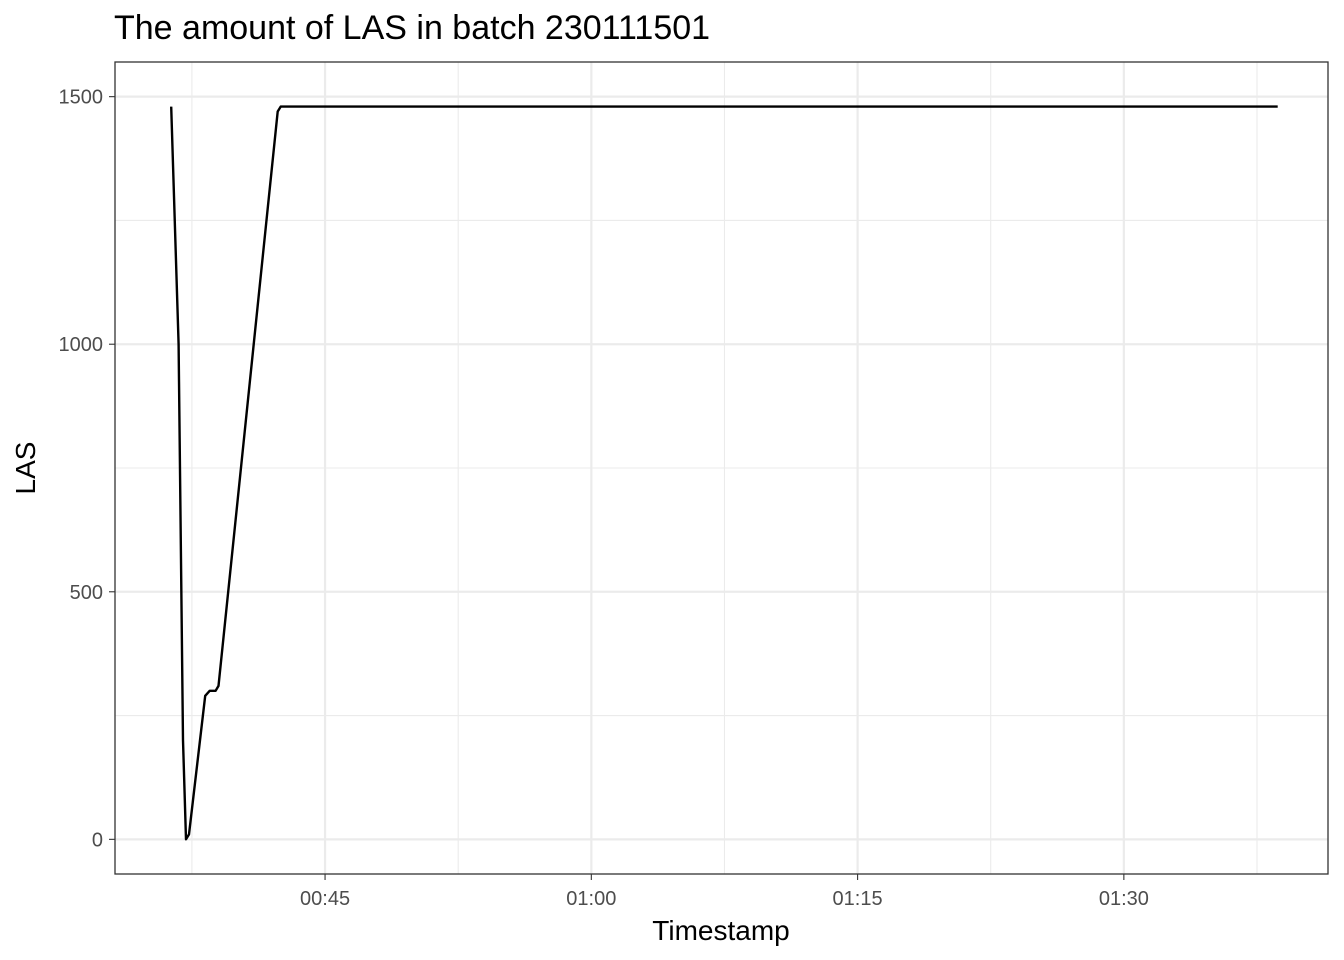  Describe the element at coordinates (25, 468) in the screenshot. I see `y-axis-title: LAS` at that location.